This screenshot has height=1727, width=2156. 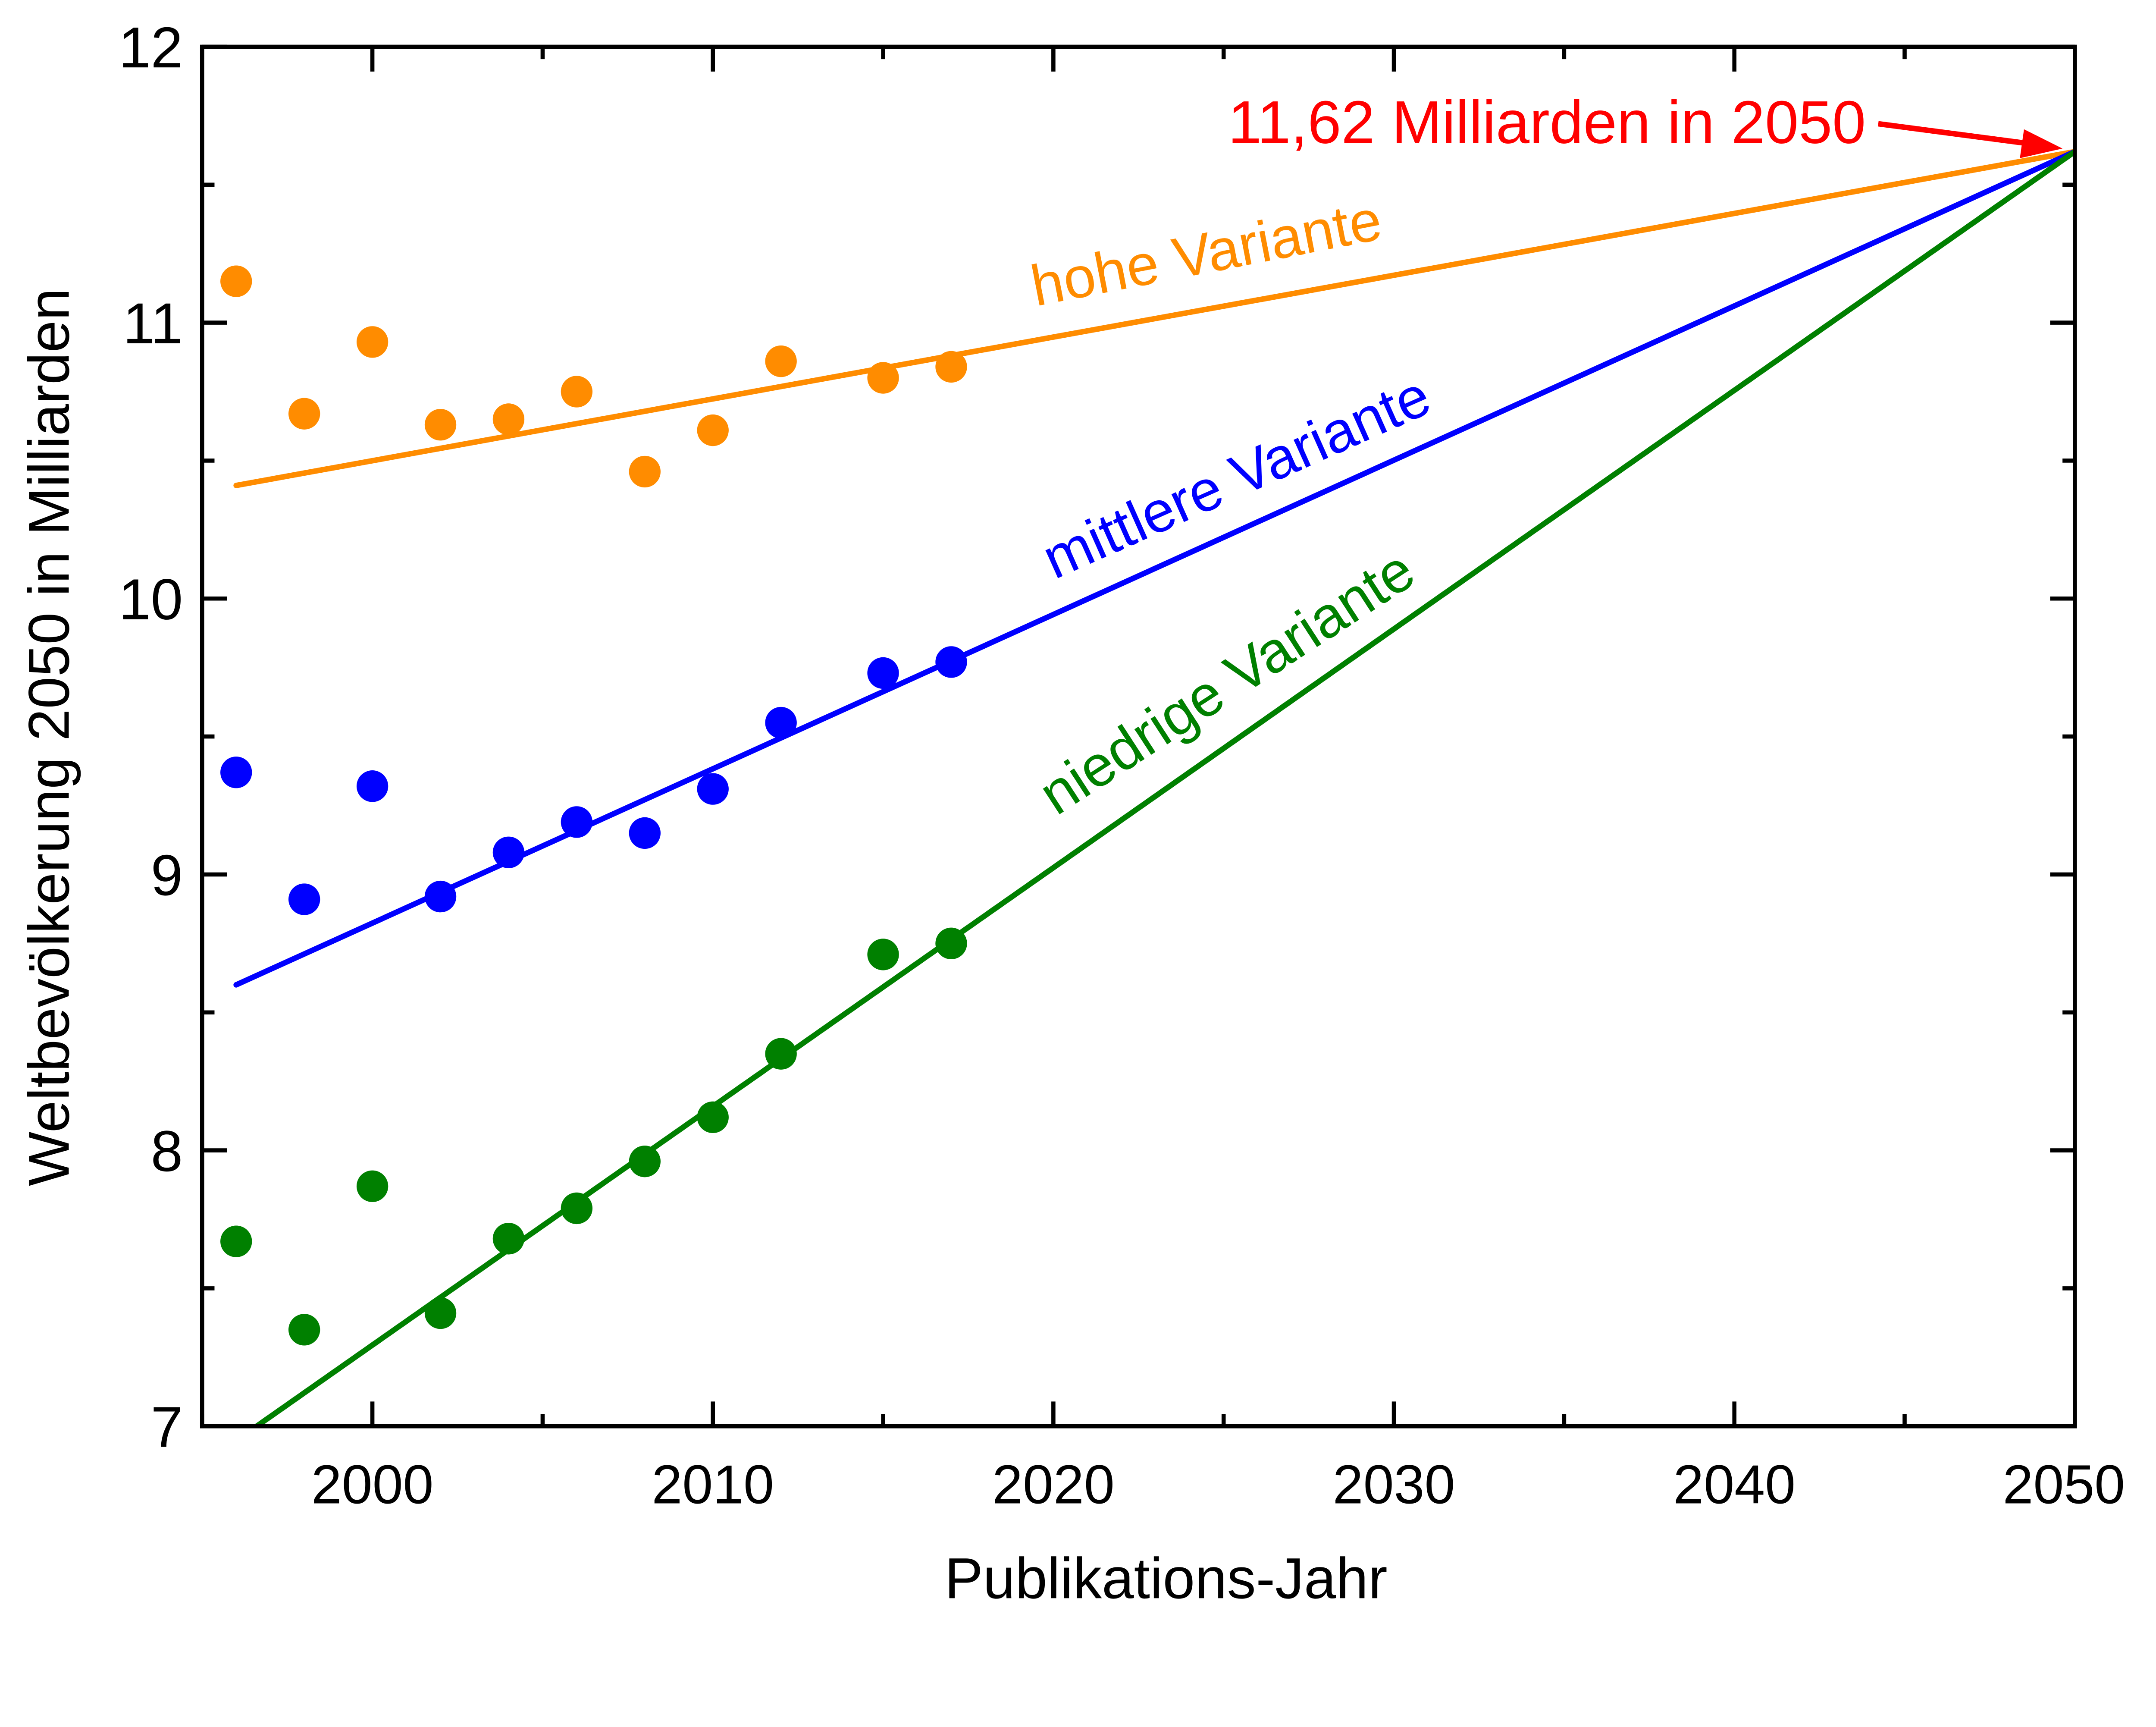 I want to click on y-tick-label: 7, so click(x=167, y=1427).